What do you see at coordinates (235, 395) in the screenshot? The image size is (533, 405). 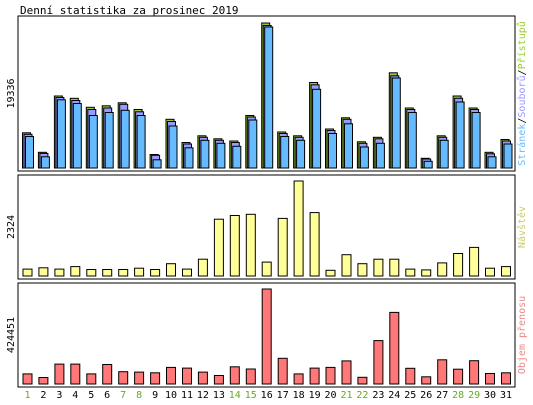 I see `x-tick-label-day-14: 14` at bounding box center [235, 395].